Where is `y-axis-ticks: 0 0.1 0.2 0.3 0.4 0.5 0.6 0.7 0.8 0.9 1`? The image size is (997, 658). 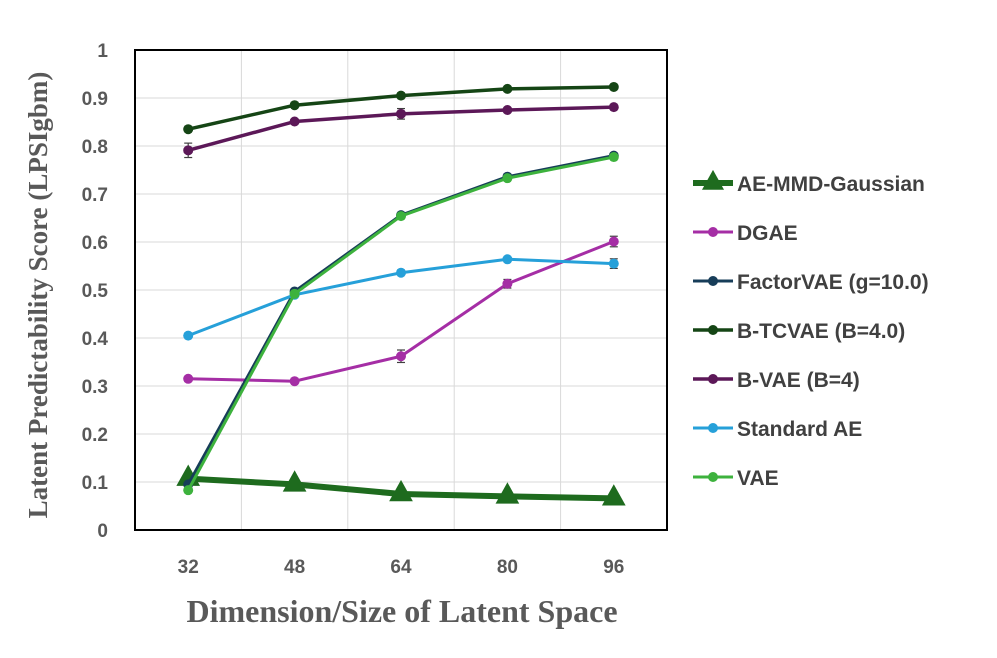 y-axis-ticks: 0 0.1 0.2 0.3 0.4 0.5 0.6 0.7 0.8 0.9 1 is located at coordinates (95, 291).